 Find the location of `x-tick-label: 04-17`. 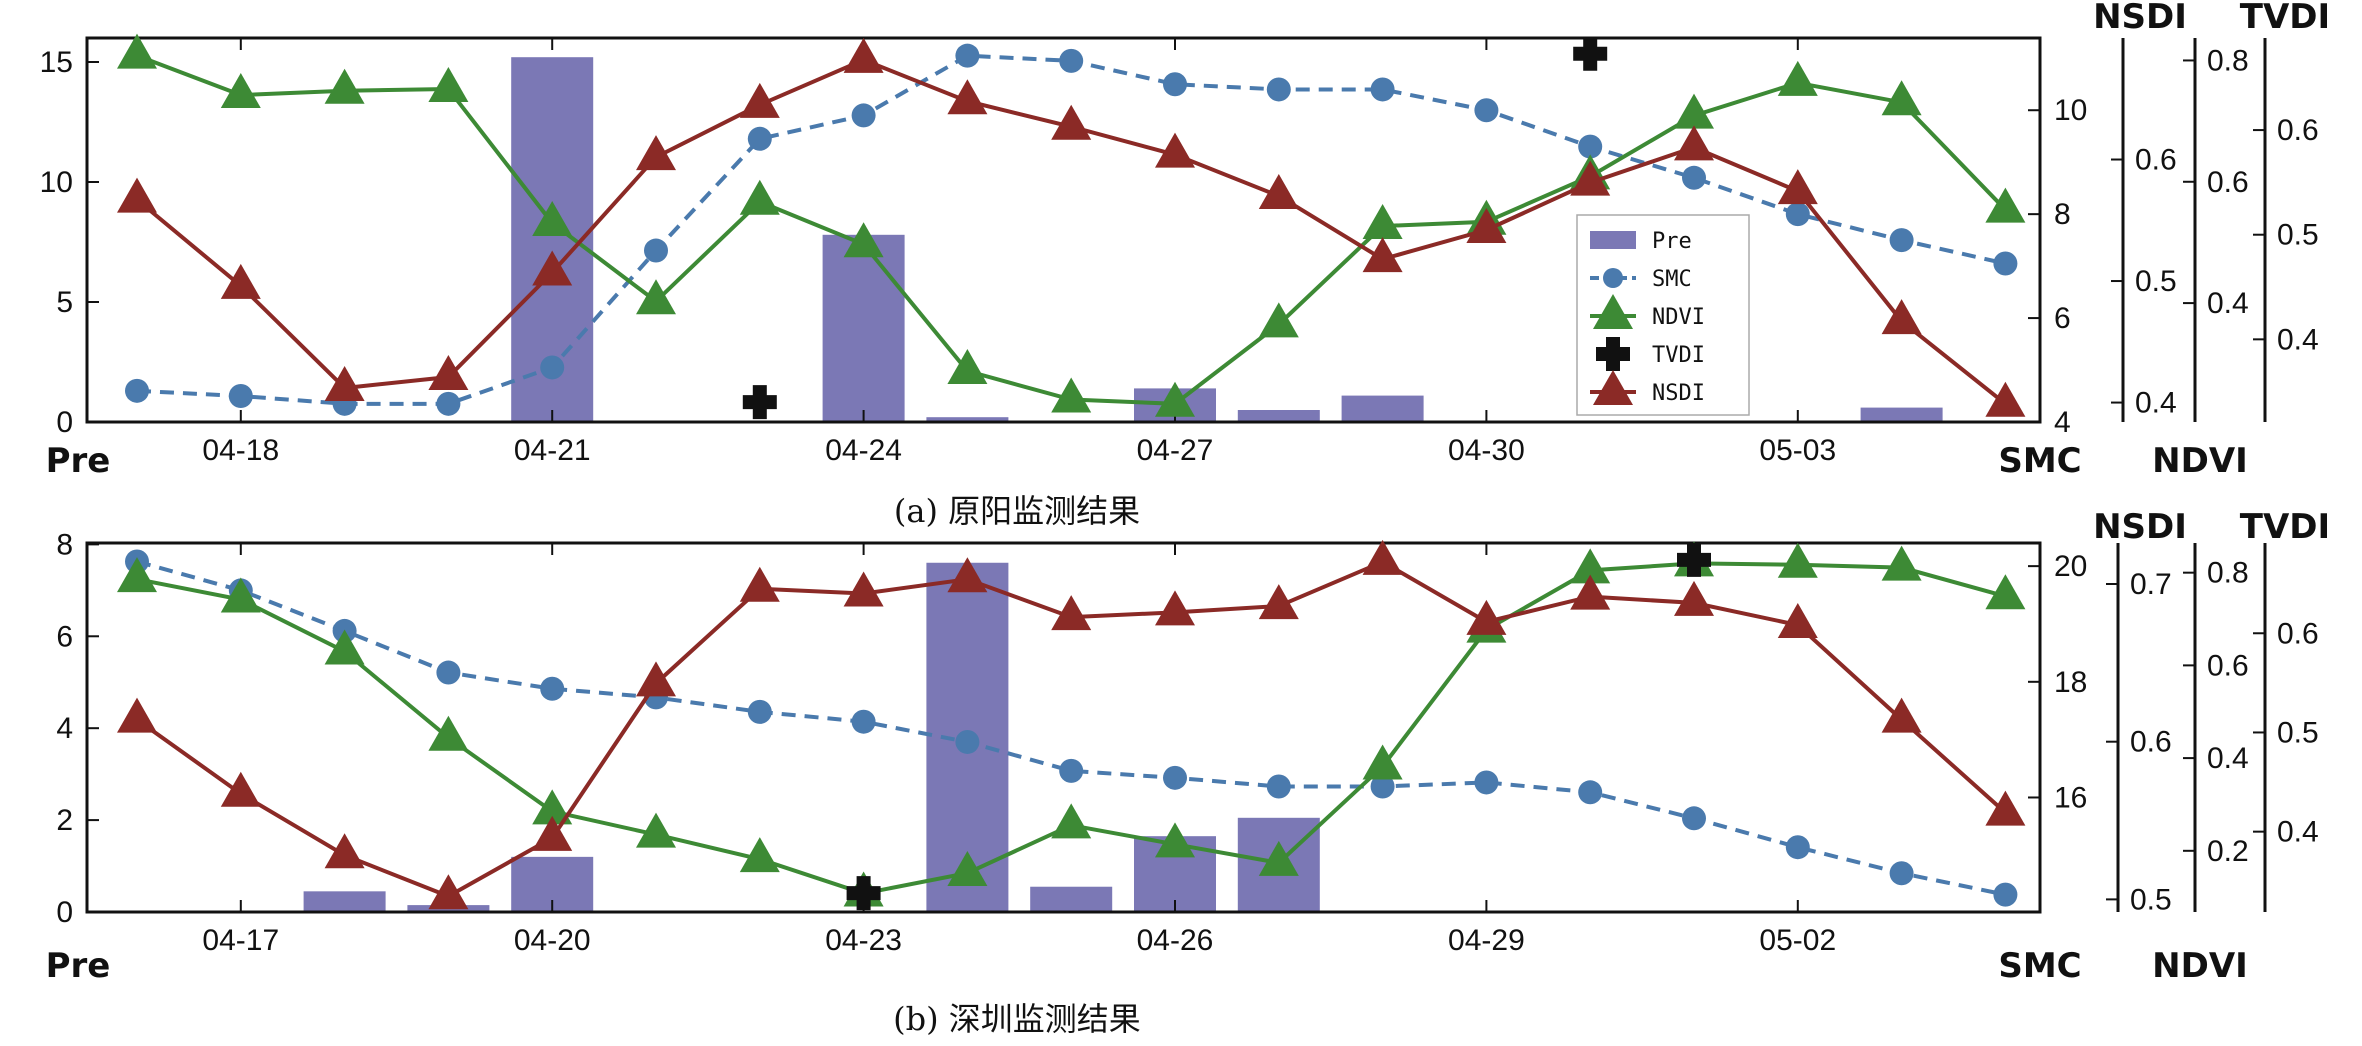

x-tick-label: 04-17 is located at coordinates (240, 940).